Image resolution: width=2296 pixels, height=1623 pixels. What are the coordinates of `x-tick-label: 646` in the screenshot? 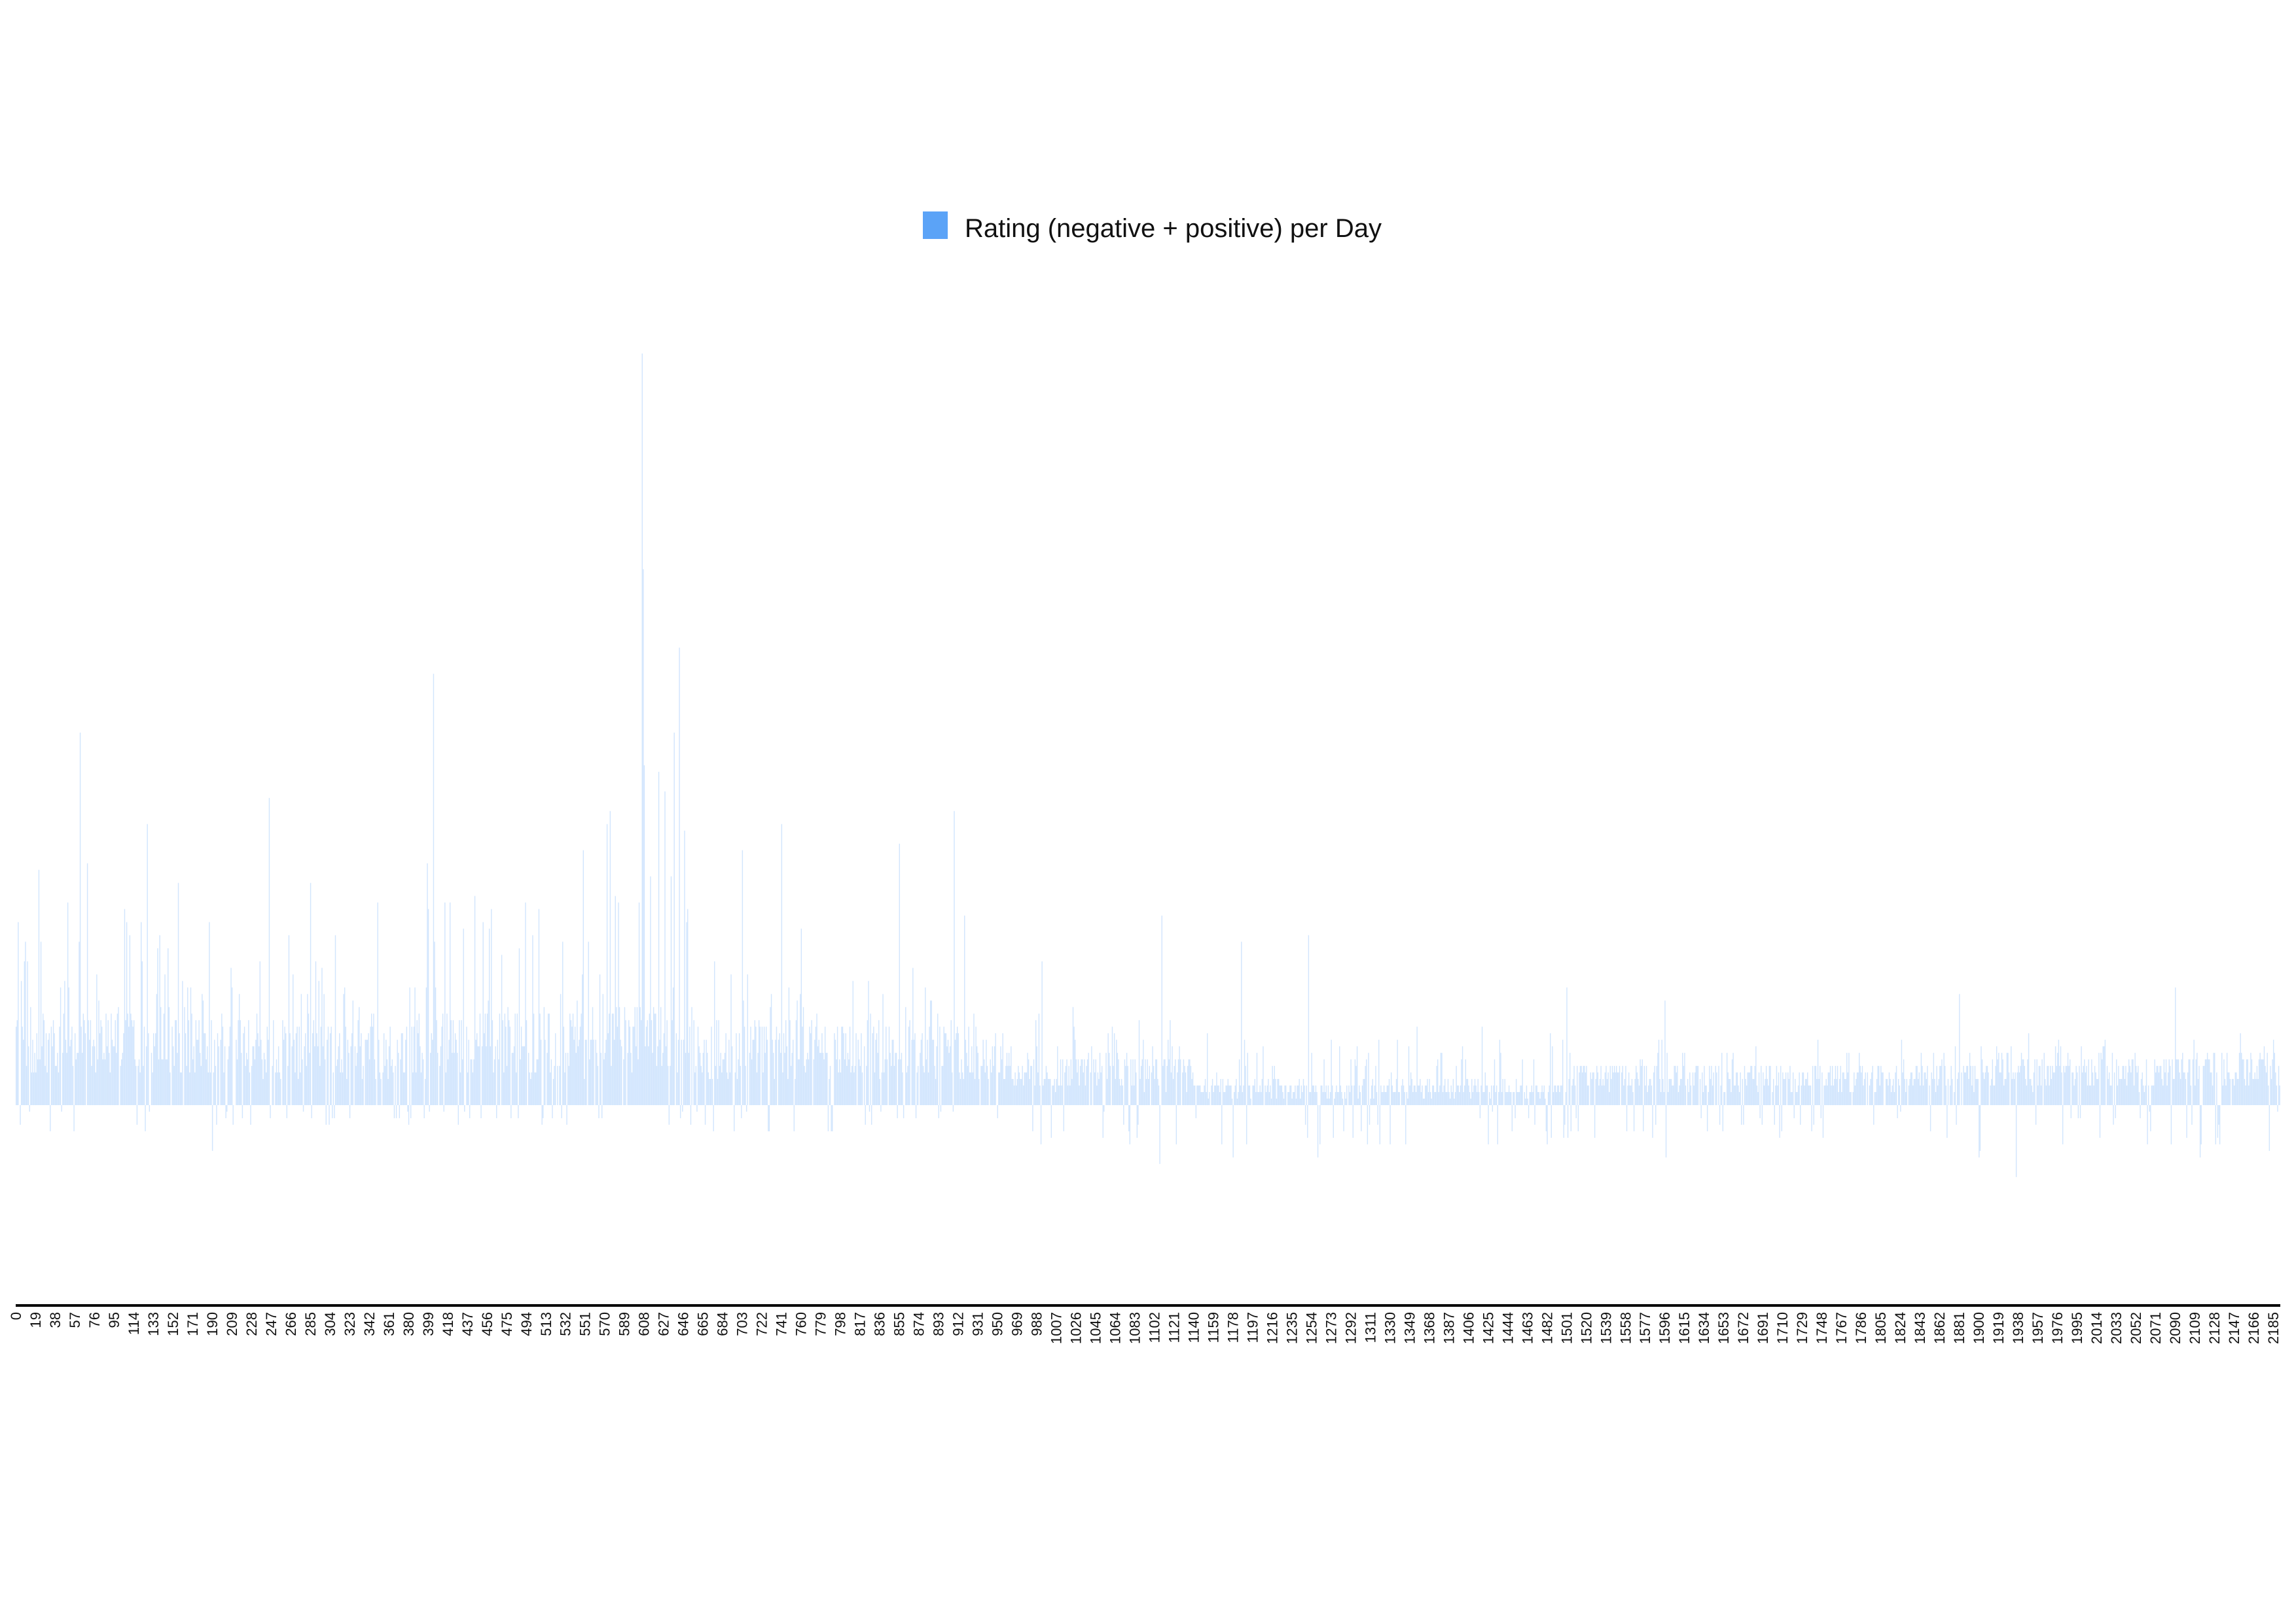 It's located at (683, 1324).